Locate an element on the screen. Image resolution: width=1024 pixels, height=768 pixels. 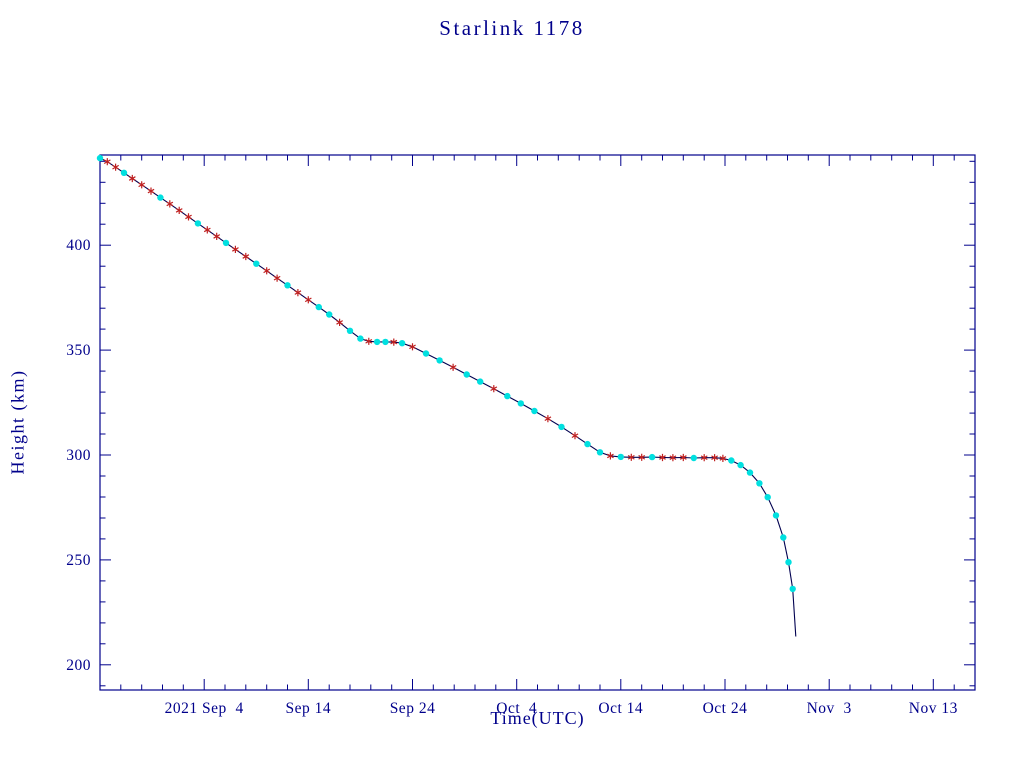
x-tick-label: Nov 3 is located at coordinates (829, 708).